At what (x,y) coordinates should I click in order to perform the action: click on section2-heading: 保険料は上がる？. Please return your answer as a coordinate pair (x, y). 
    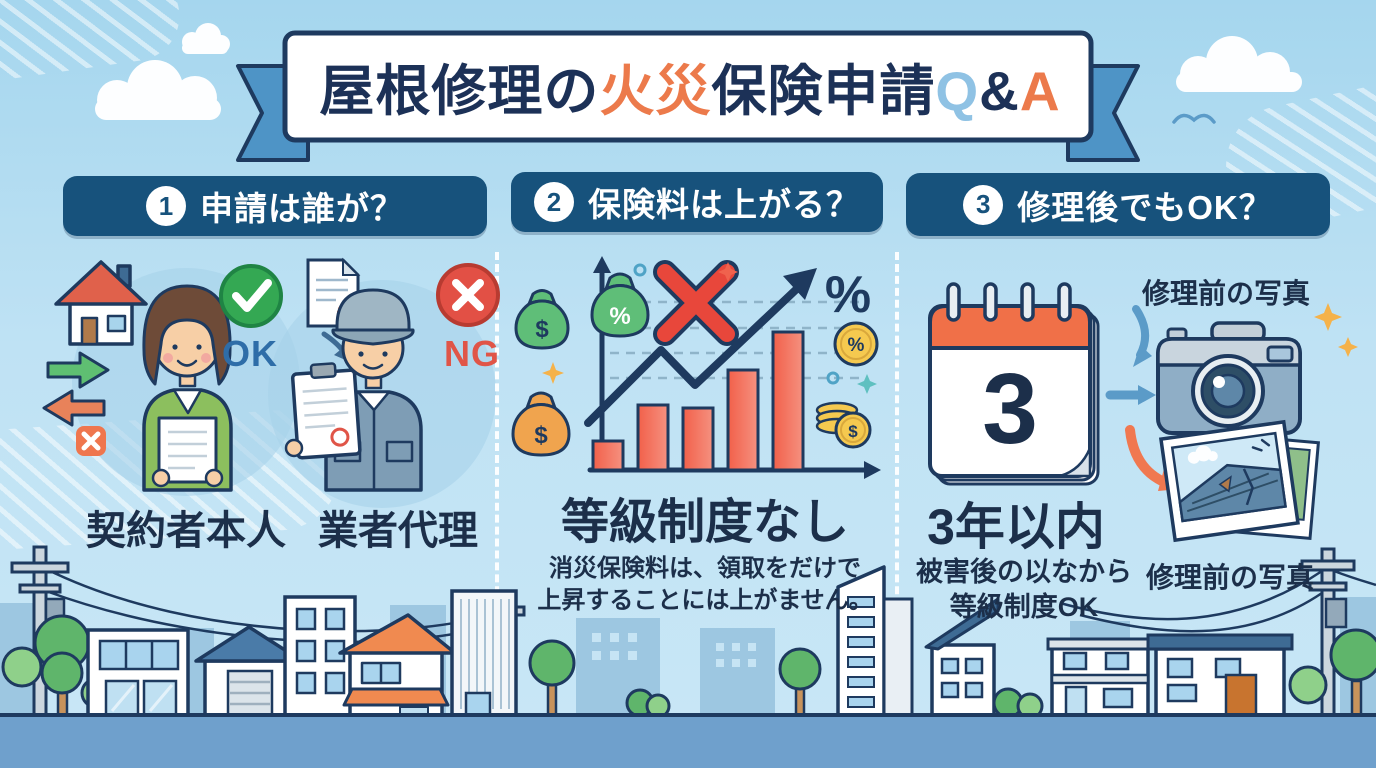
    Looking at the image, I should click on (724, 204).